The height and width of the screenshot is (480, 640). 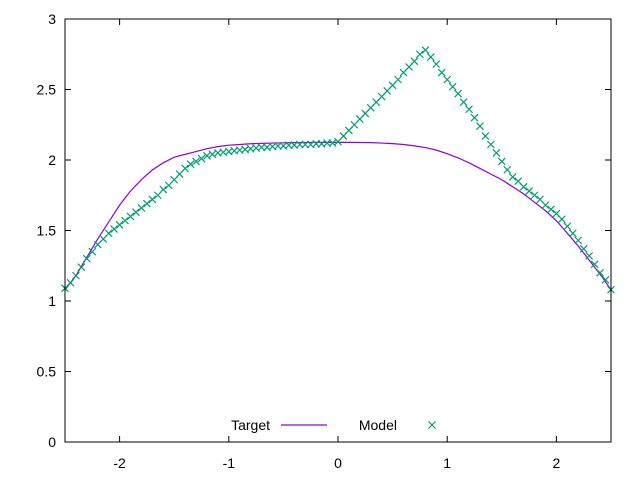 I want to click on y-tick-label: 3, so click(x=52, y=19).